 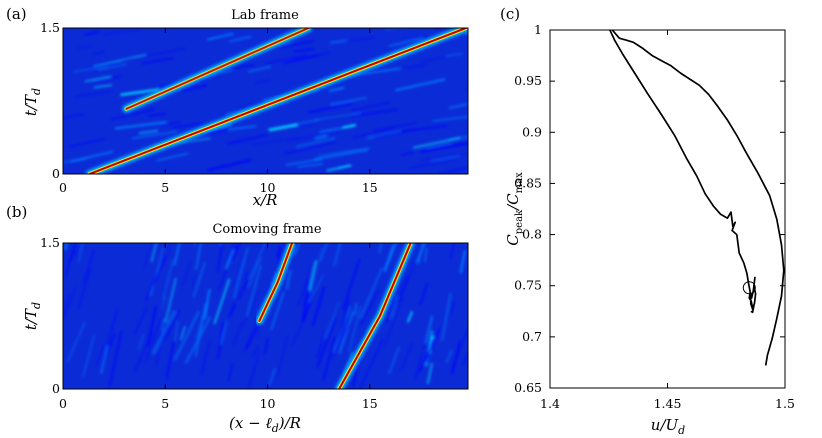 I want to click on panel-a-xlabel: x/R, so click(x=265, y=200).